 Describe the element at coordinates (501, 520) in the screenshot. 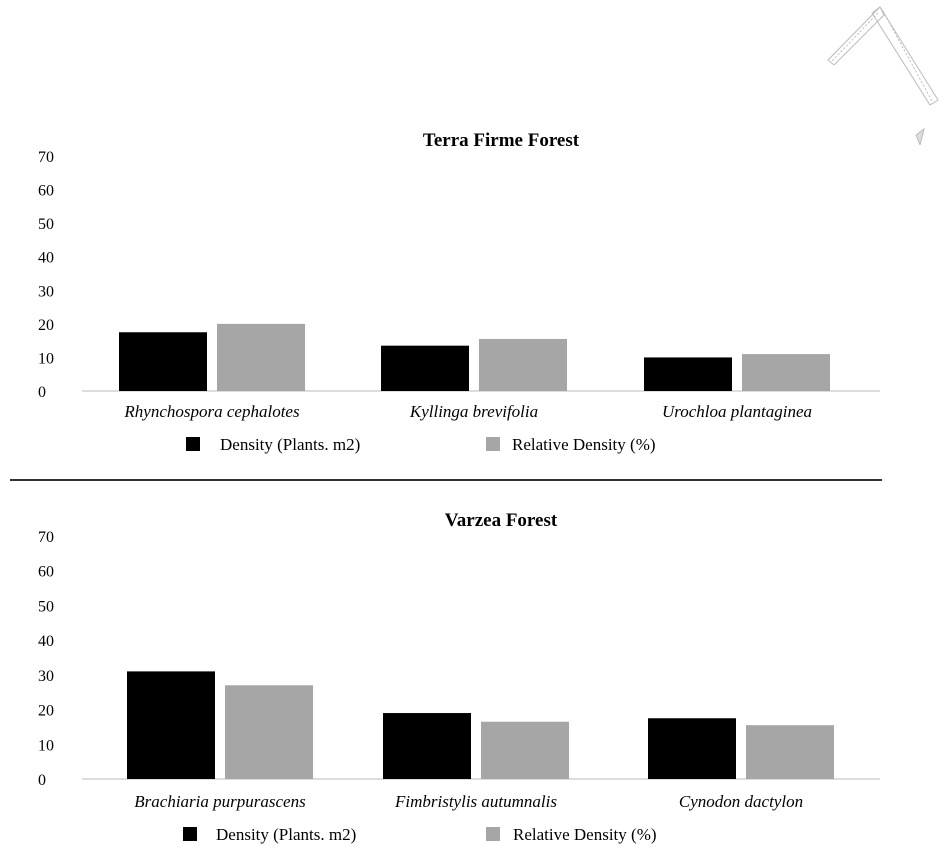

I see `chart-title: Varzea Forest` at that location.